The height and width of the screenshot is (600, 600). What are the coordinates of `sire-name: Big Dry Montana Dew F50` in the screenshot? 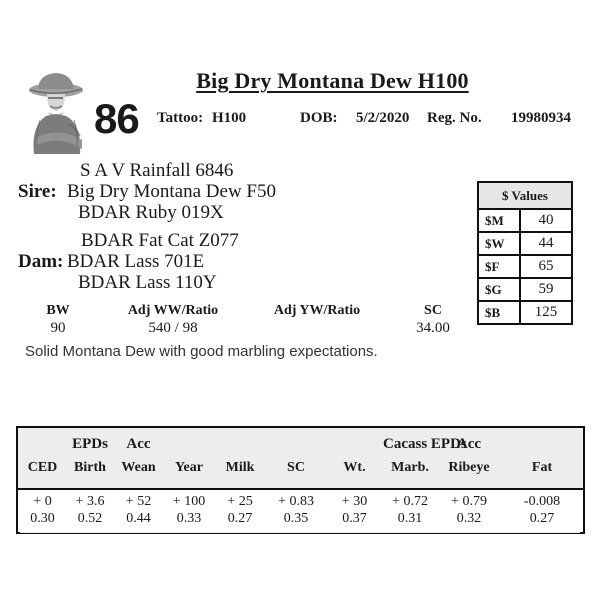 It's located at (171, 191).